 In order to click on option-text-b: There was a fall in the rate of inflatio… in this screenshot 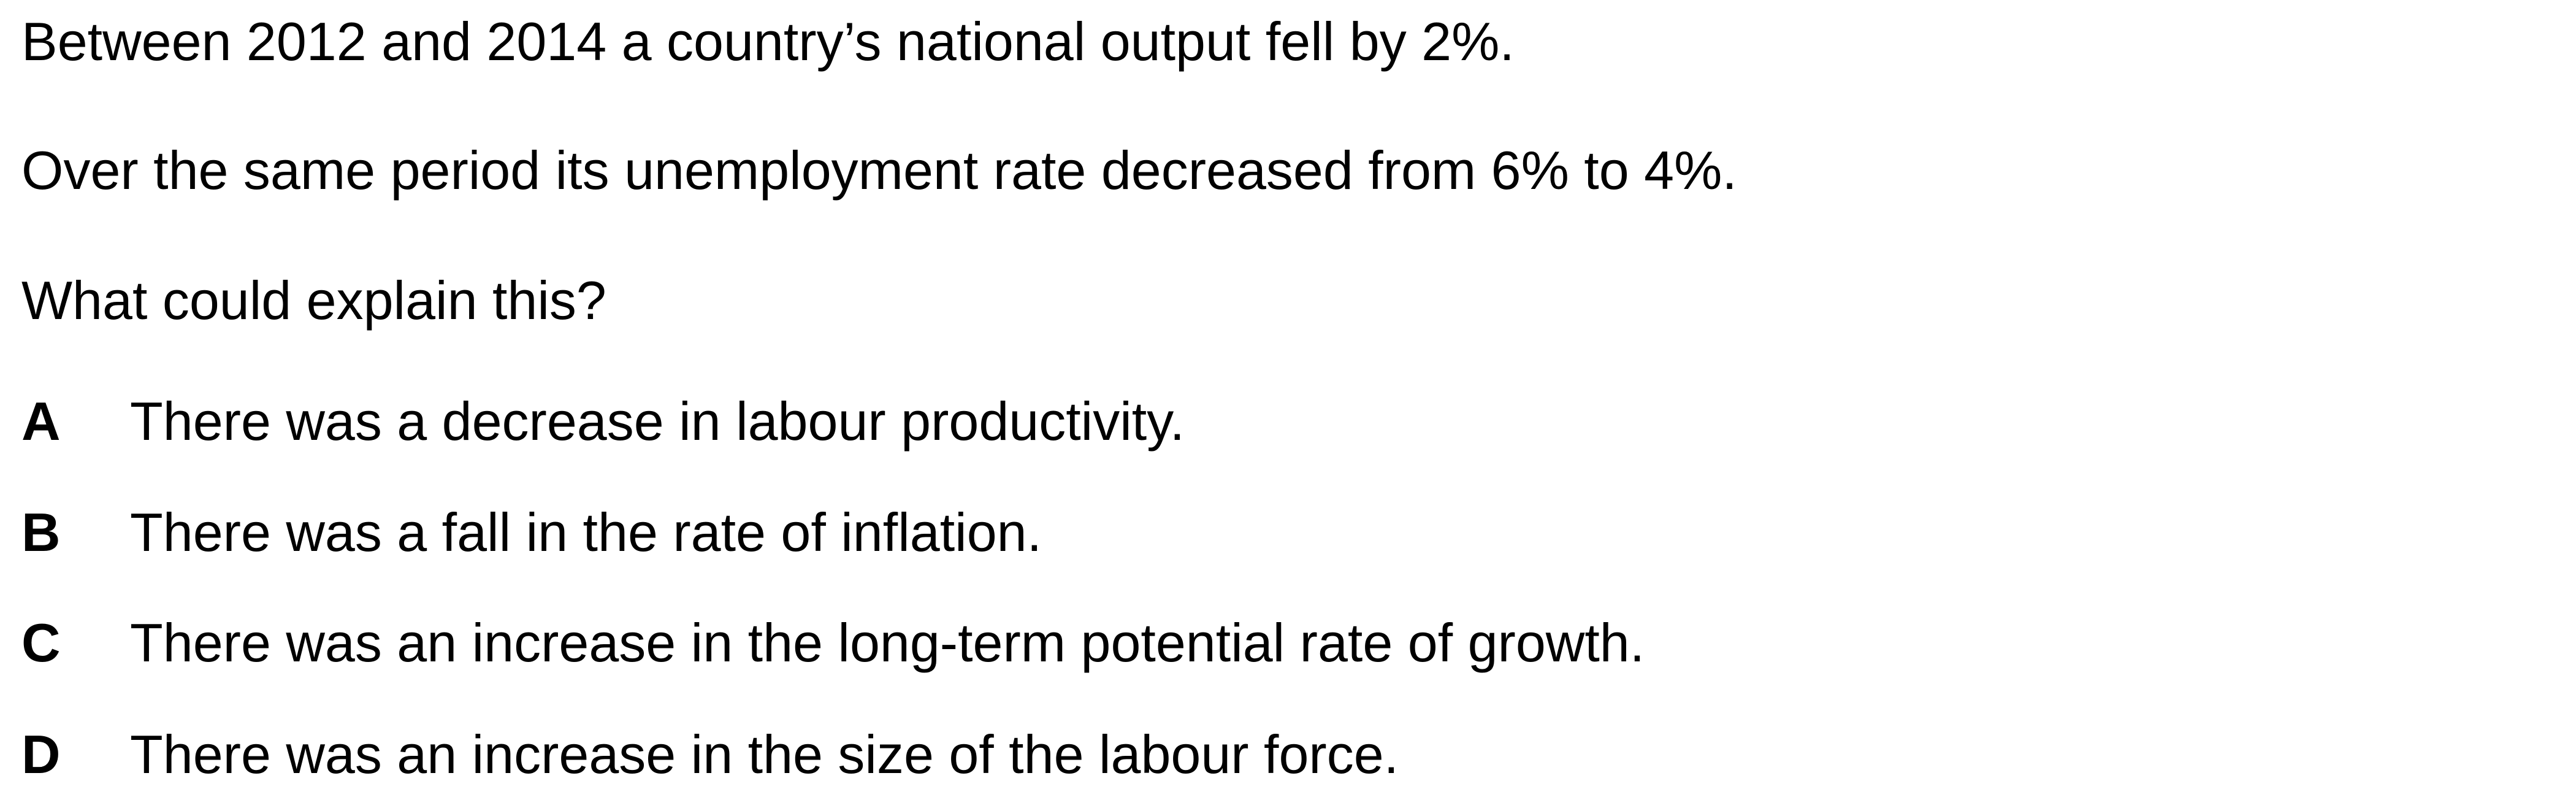, I will do `click(586, 532)`.